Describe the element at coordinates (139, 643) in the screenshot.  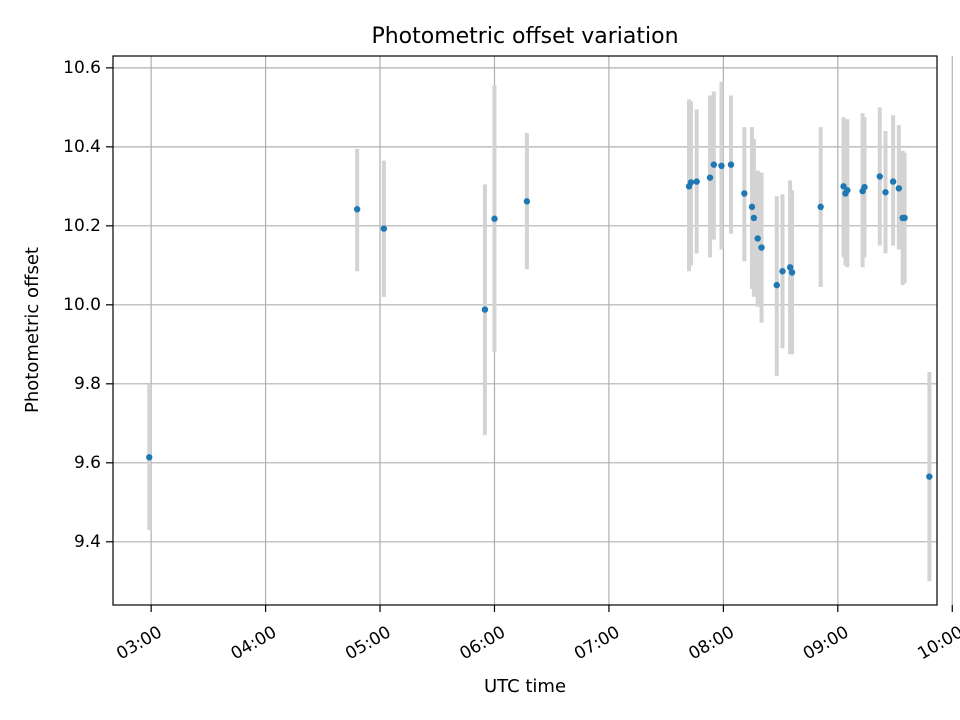
I see `x-tick-label: 03:00` at that location.